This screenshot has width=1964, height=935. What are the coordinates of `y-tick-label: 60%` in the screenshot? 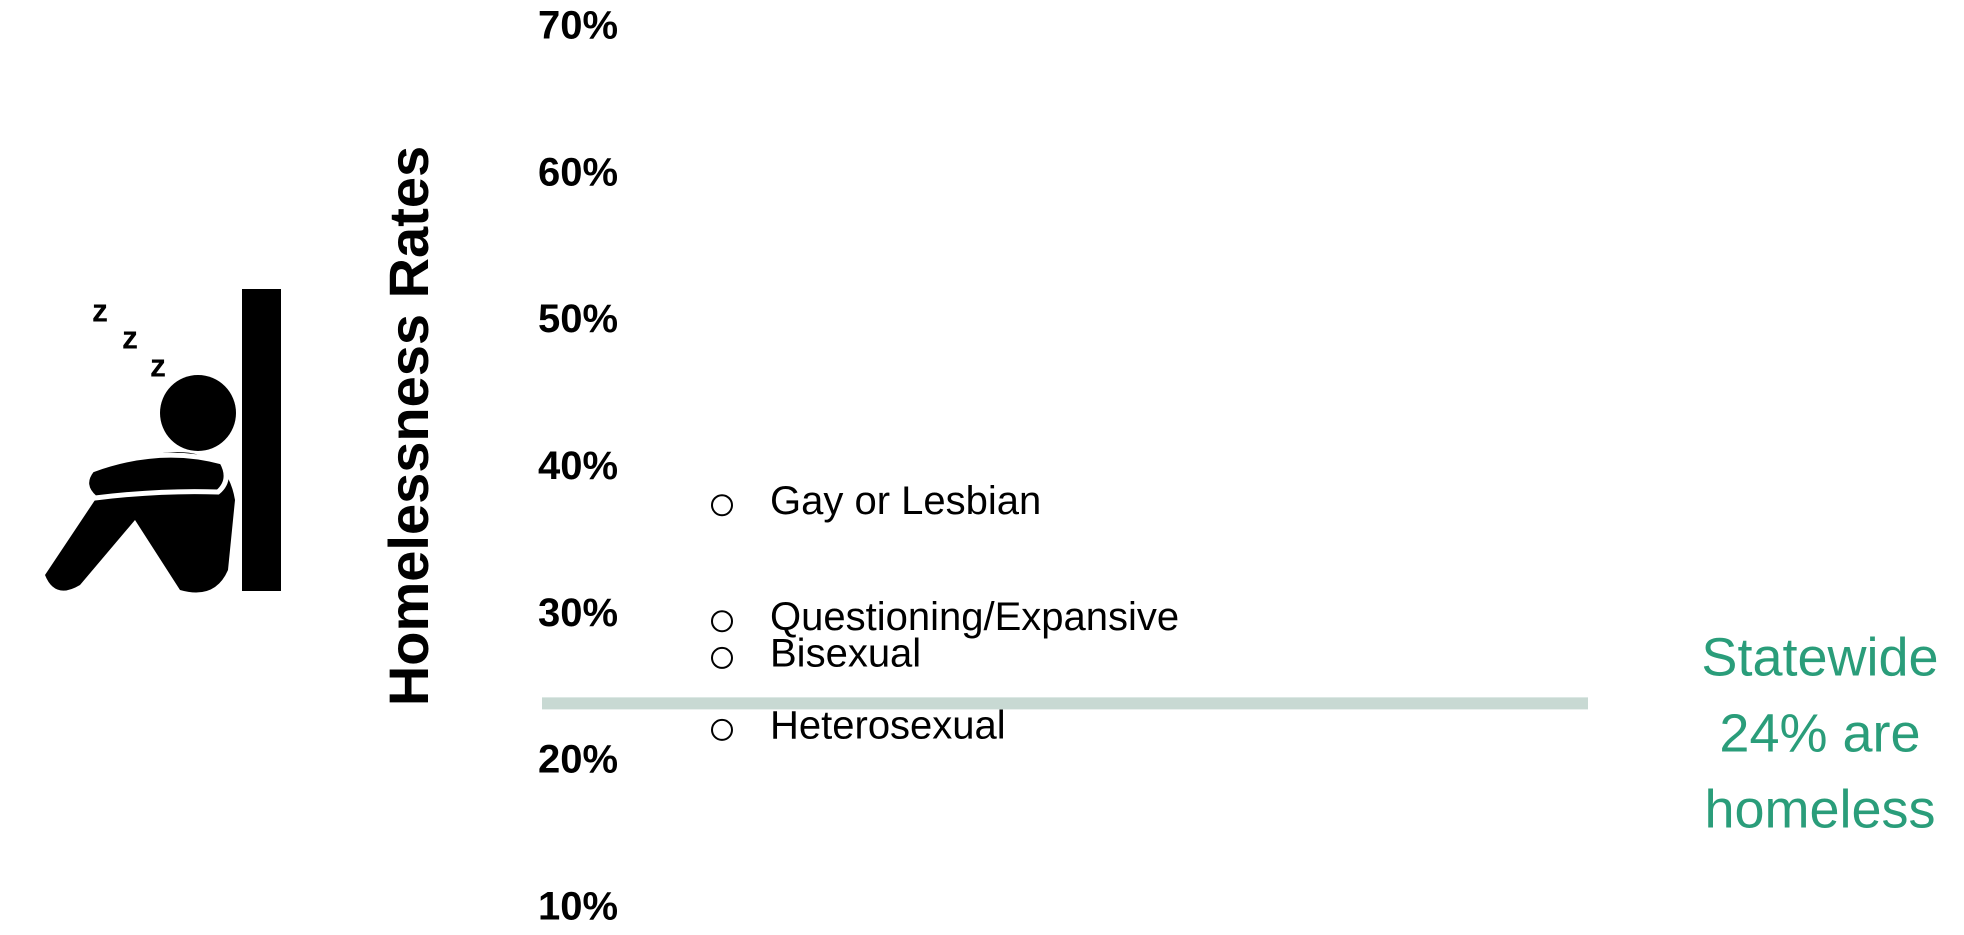 It's located at (578, 172).